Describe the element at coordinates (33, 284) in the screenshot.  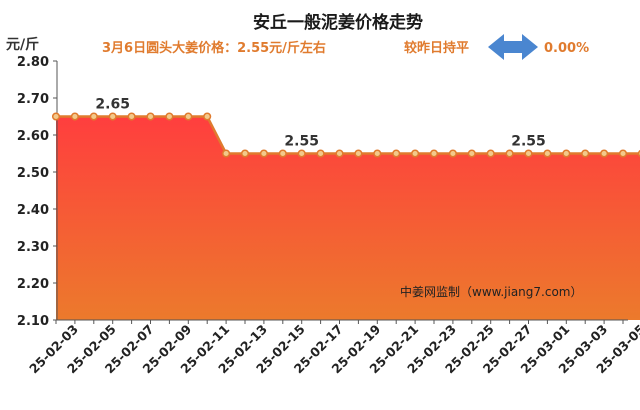
I see `y-tick-label: 2.20` at that location.